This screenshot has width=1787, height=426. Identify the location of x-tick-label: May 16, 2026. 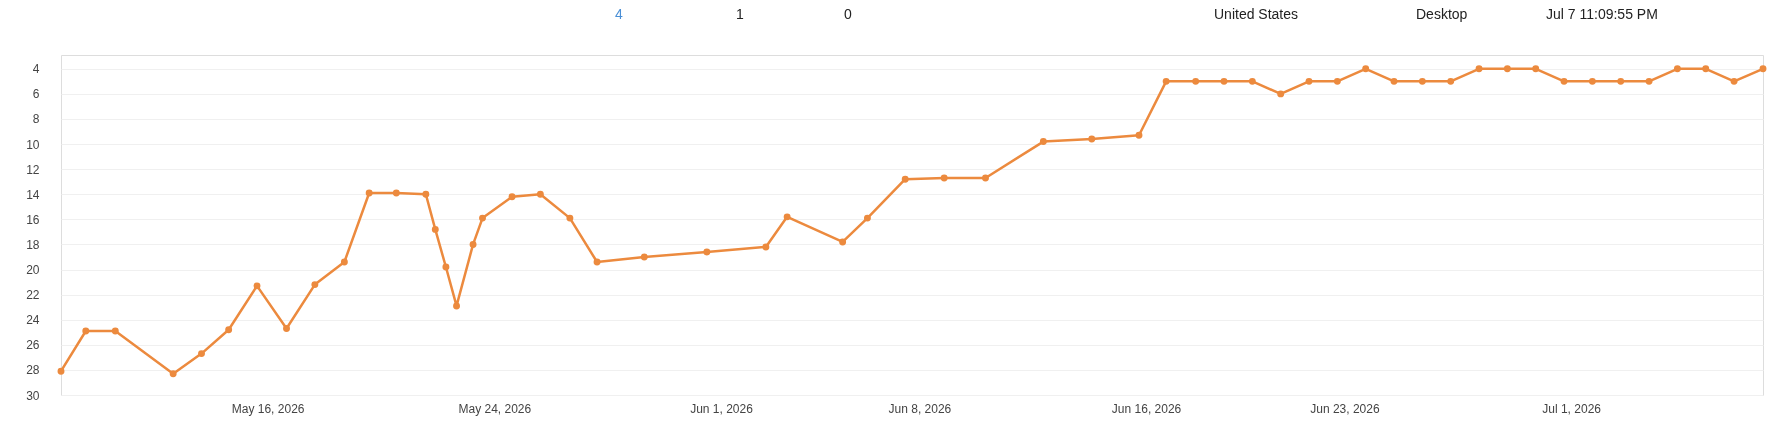
(268, 408).